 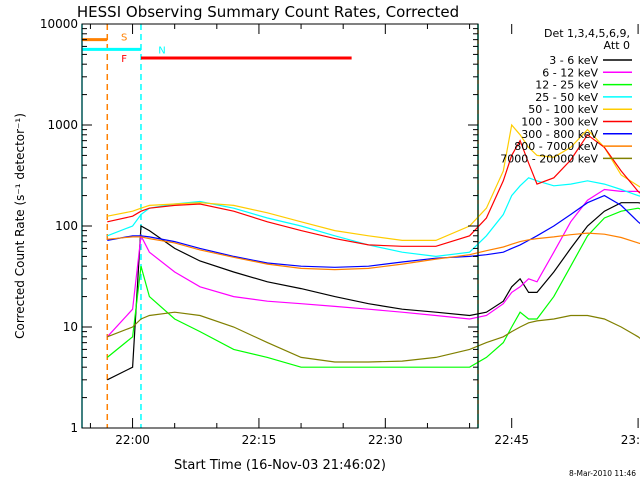 I want to click on x-tick-label: 22:15, so click(x=259, y=440).